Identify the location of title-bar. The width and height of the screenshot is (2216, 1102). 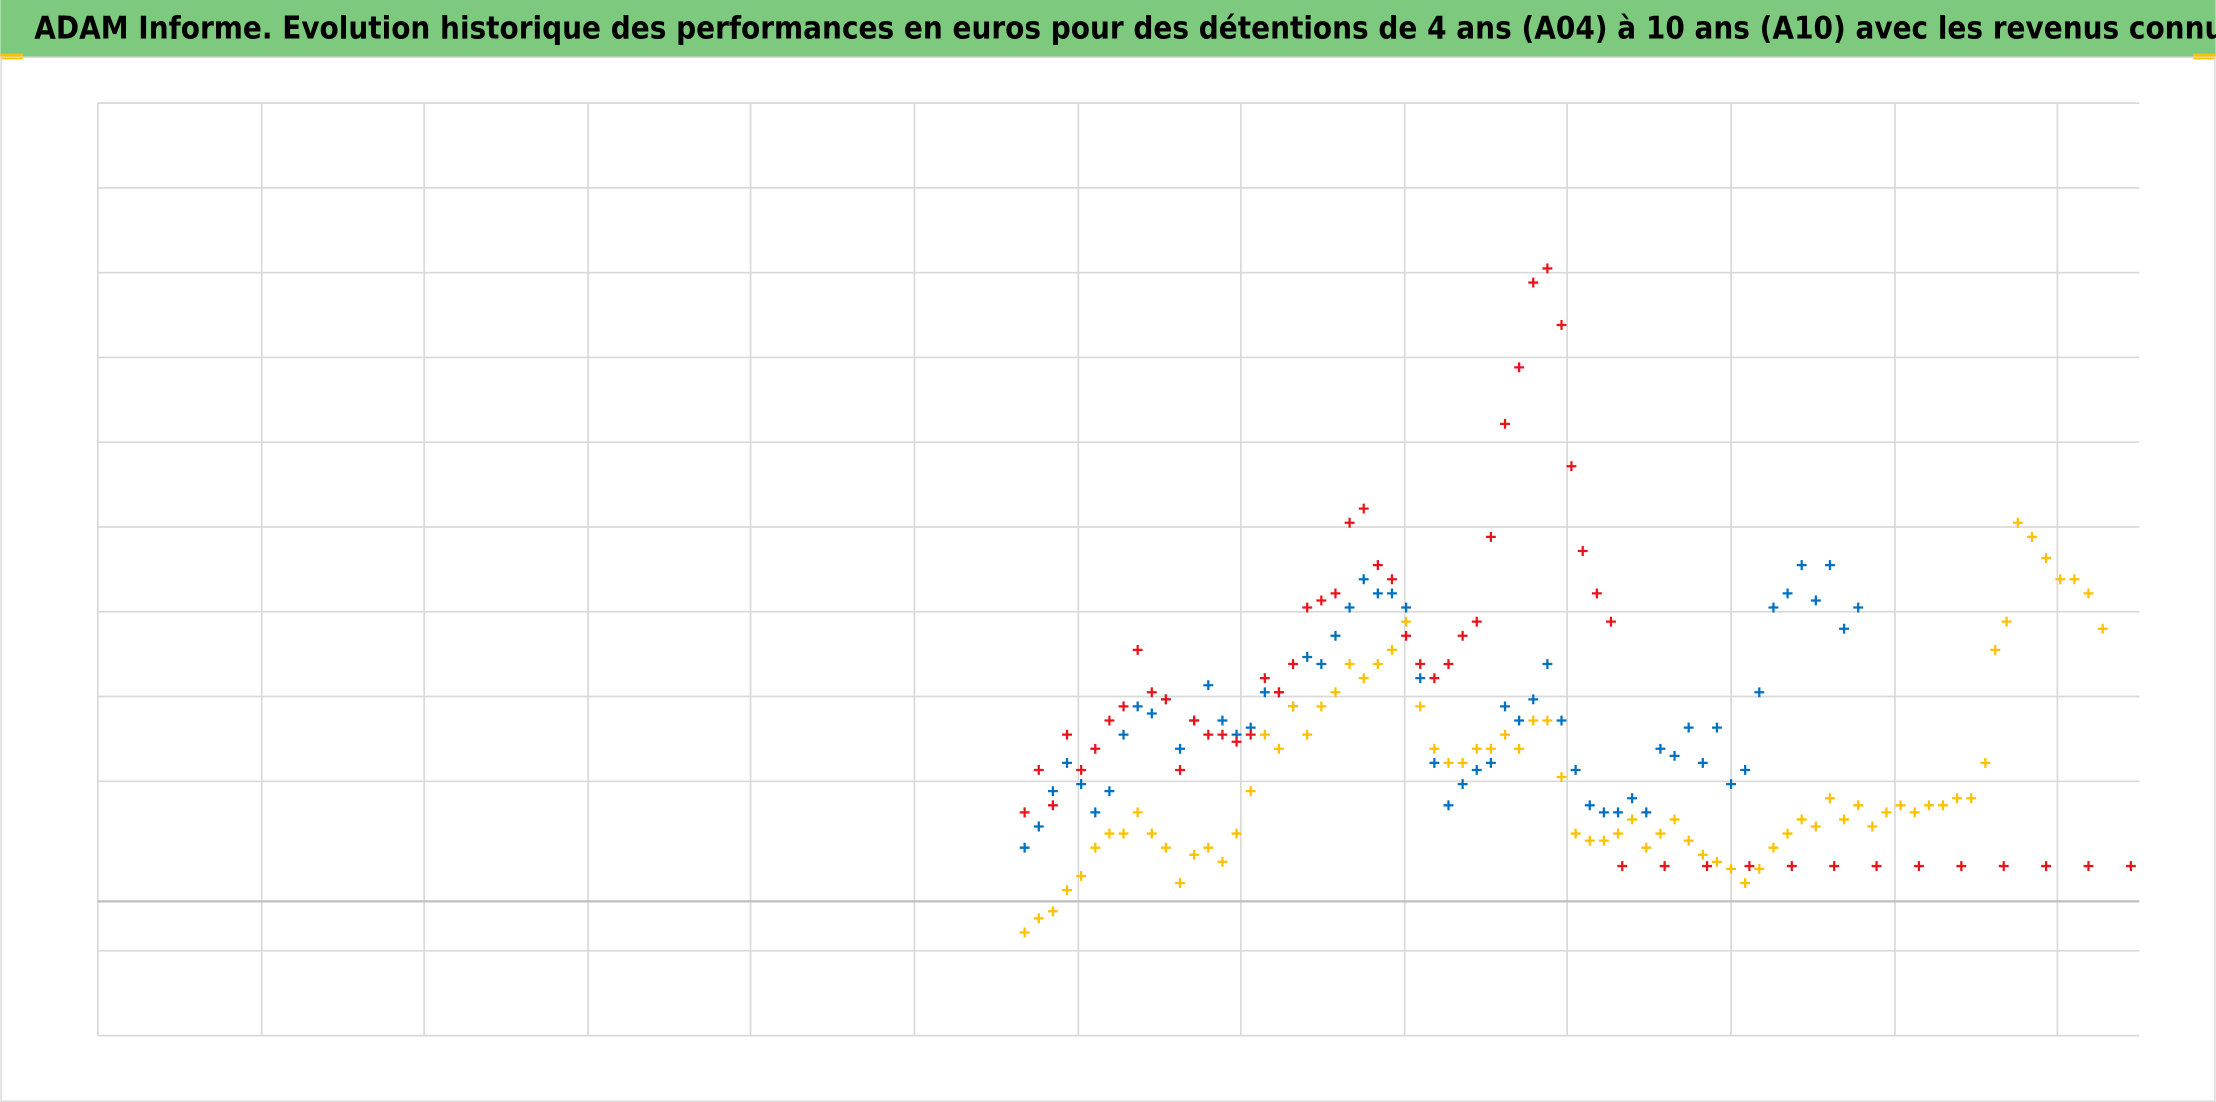
(1108, 28).